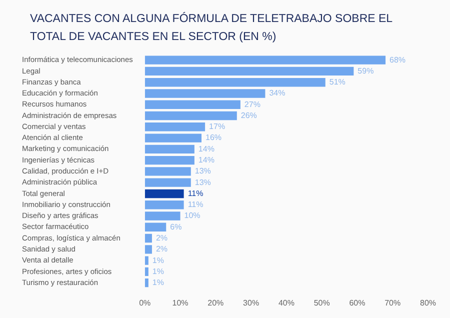 The image size is (450, 318). I want to click on x-tick-label: 10%, so click(180, 303).